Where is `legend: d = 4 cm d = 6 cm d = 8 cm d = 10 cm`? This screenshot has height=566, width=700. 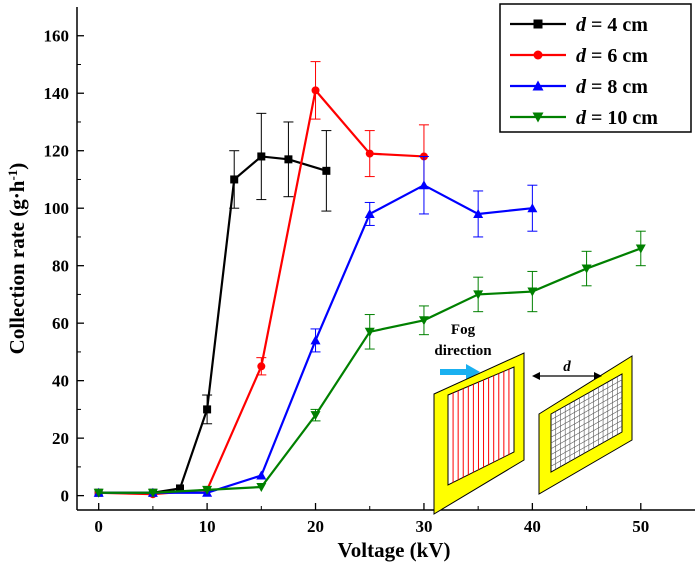
legend: d = 4 cm d = 6 cm d = 8 cm d = 10 cm is located at coordinates (595, 68).